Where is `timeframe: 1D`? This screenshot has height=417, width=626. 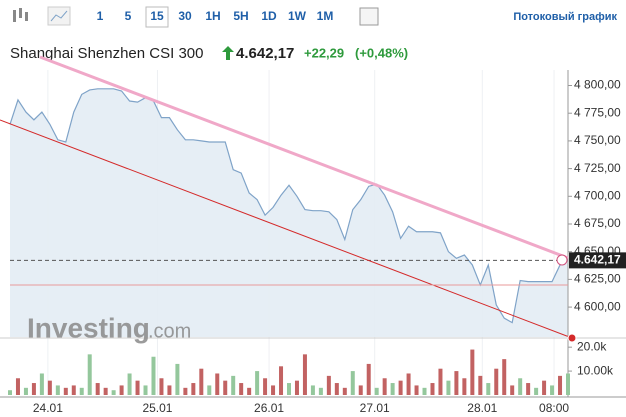 timeframe: 1D is located at coordinates (269, 16).